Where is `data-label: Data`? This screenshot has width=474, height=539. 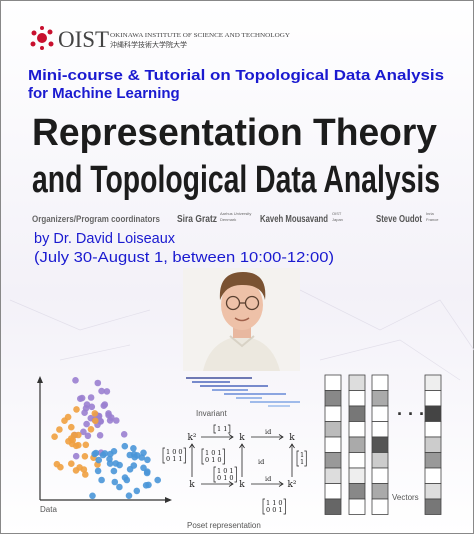
data-label: Data is located at coordinates (48, 509).